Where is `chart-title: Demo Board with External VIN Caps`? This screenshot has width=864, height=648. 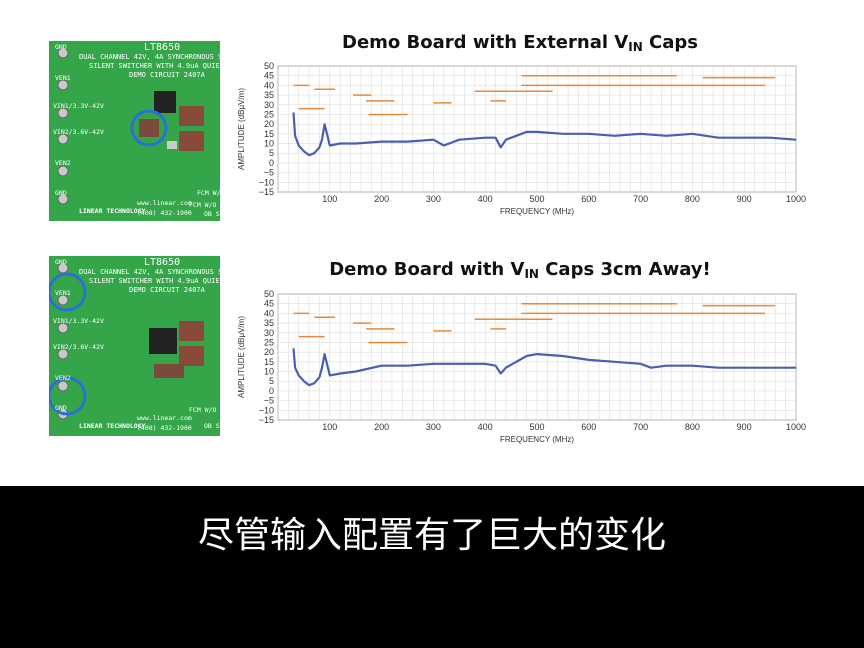 chart-title: Demo Board with External VIN Caps is located at coordinates (520, 43).